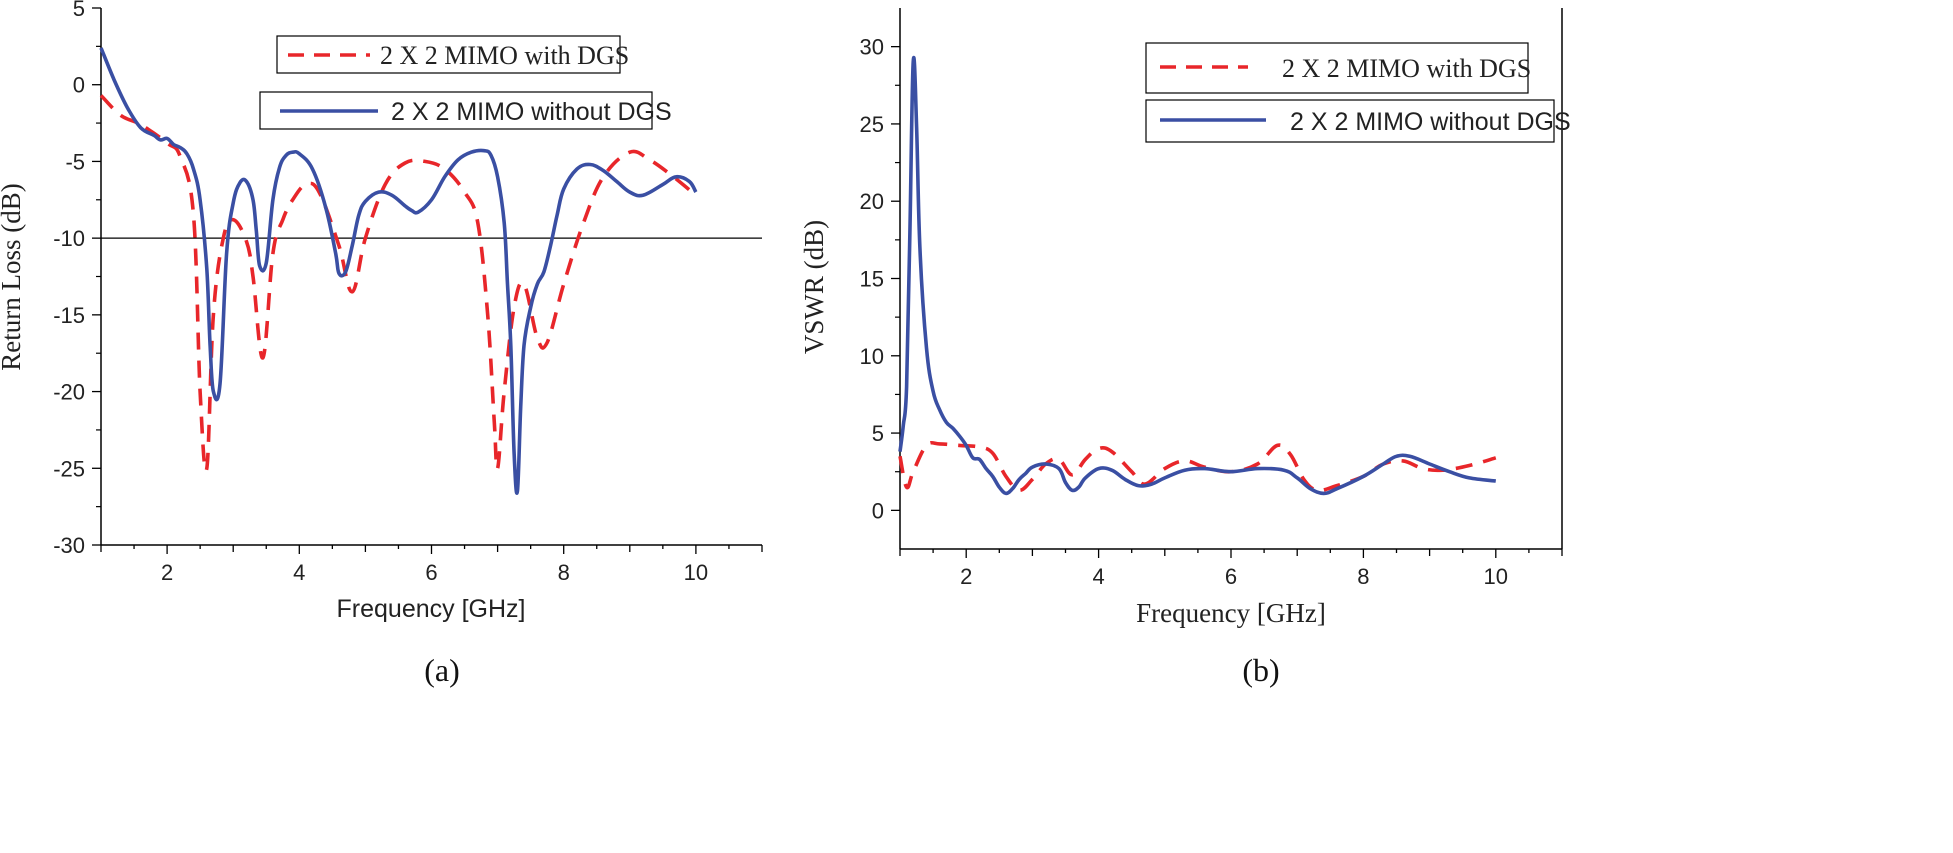 This screenshot has height=853, width=1953. What do you see at coordinates (872, 279) in the screenshot?
I see `y-tick-label: 15` at bounding box center [872, 279].